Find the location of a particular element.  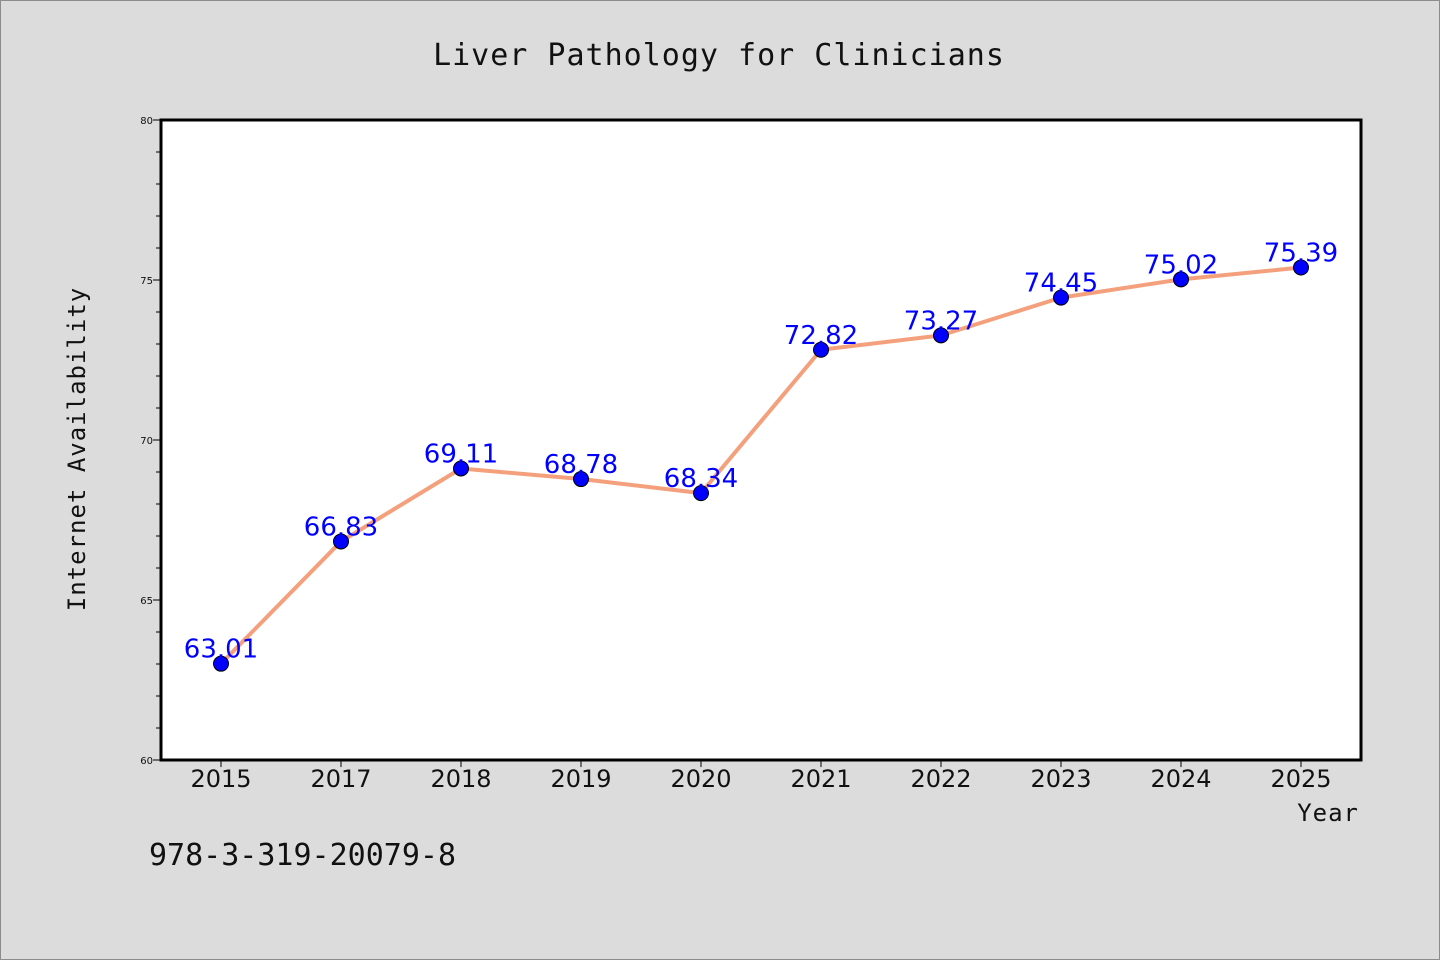

chart-title: Liver Pathology for Clinicians is located at coordinates (719, 55).